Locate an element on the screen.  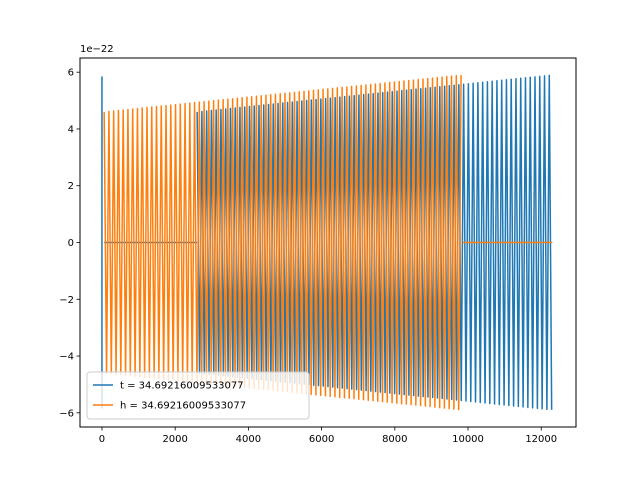
y-tick-label: 6 is located at coordinates (71, 73).